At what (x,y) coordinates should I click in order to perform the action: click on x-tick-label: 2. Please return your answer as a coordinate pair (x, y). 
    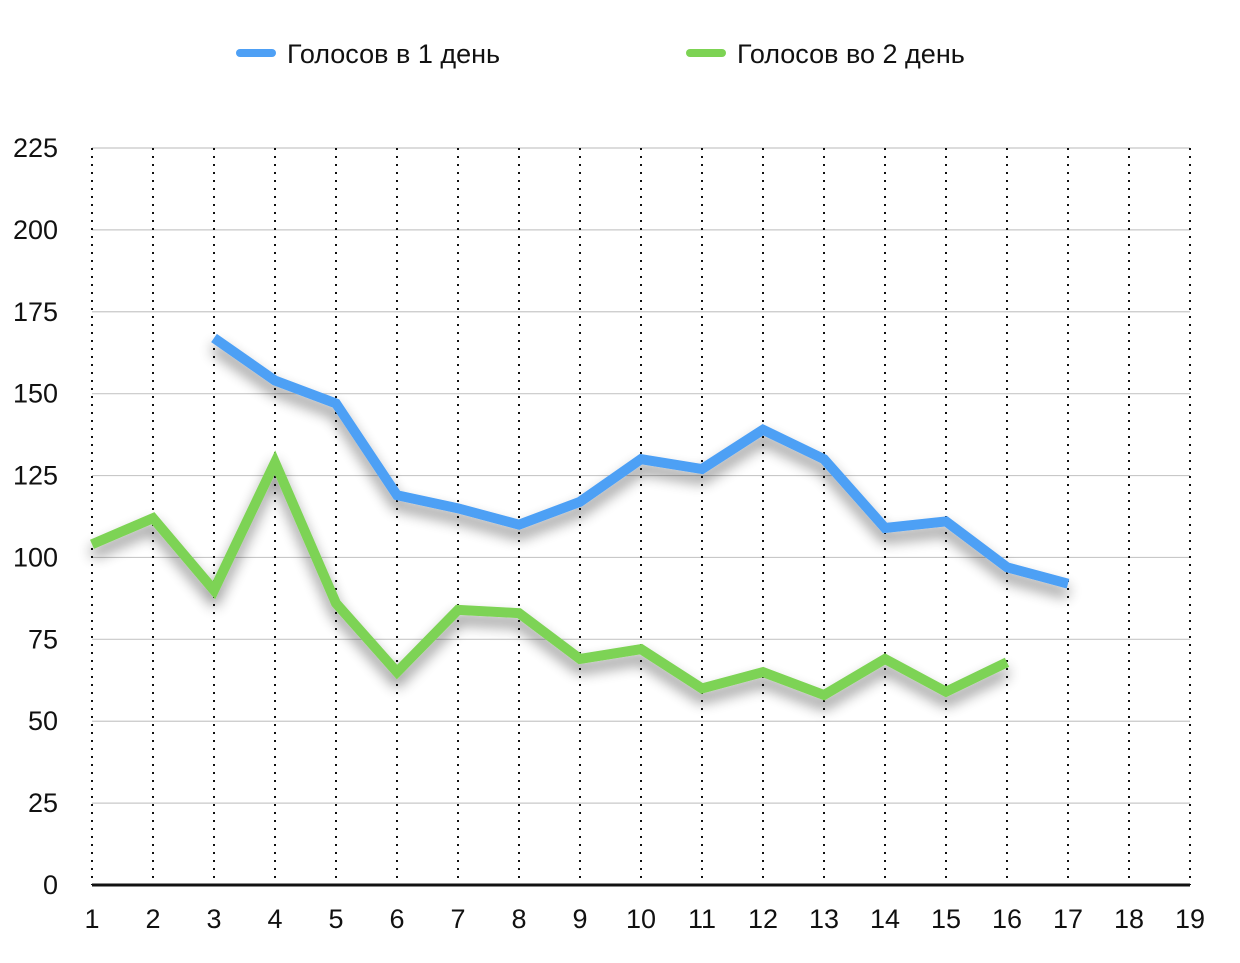
    Looking at the image, I should click on (152, 919).